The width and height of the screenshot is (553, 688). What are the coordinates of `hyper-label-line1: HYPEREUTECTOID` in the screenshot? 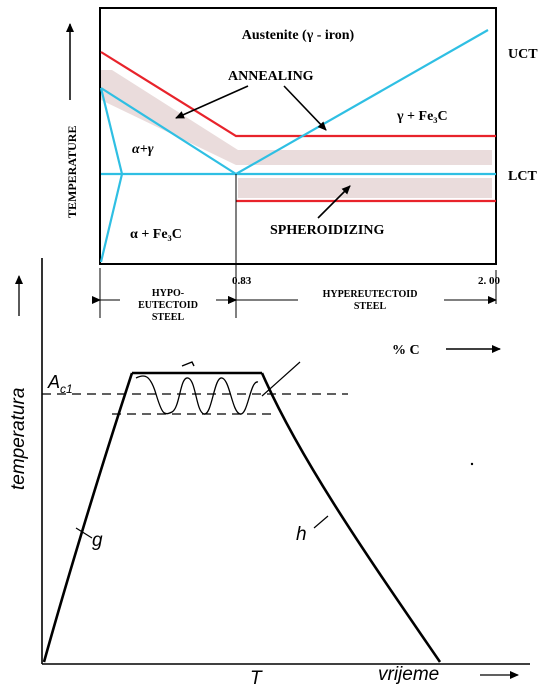 It's located at (370, 294).